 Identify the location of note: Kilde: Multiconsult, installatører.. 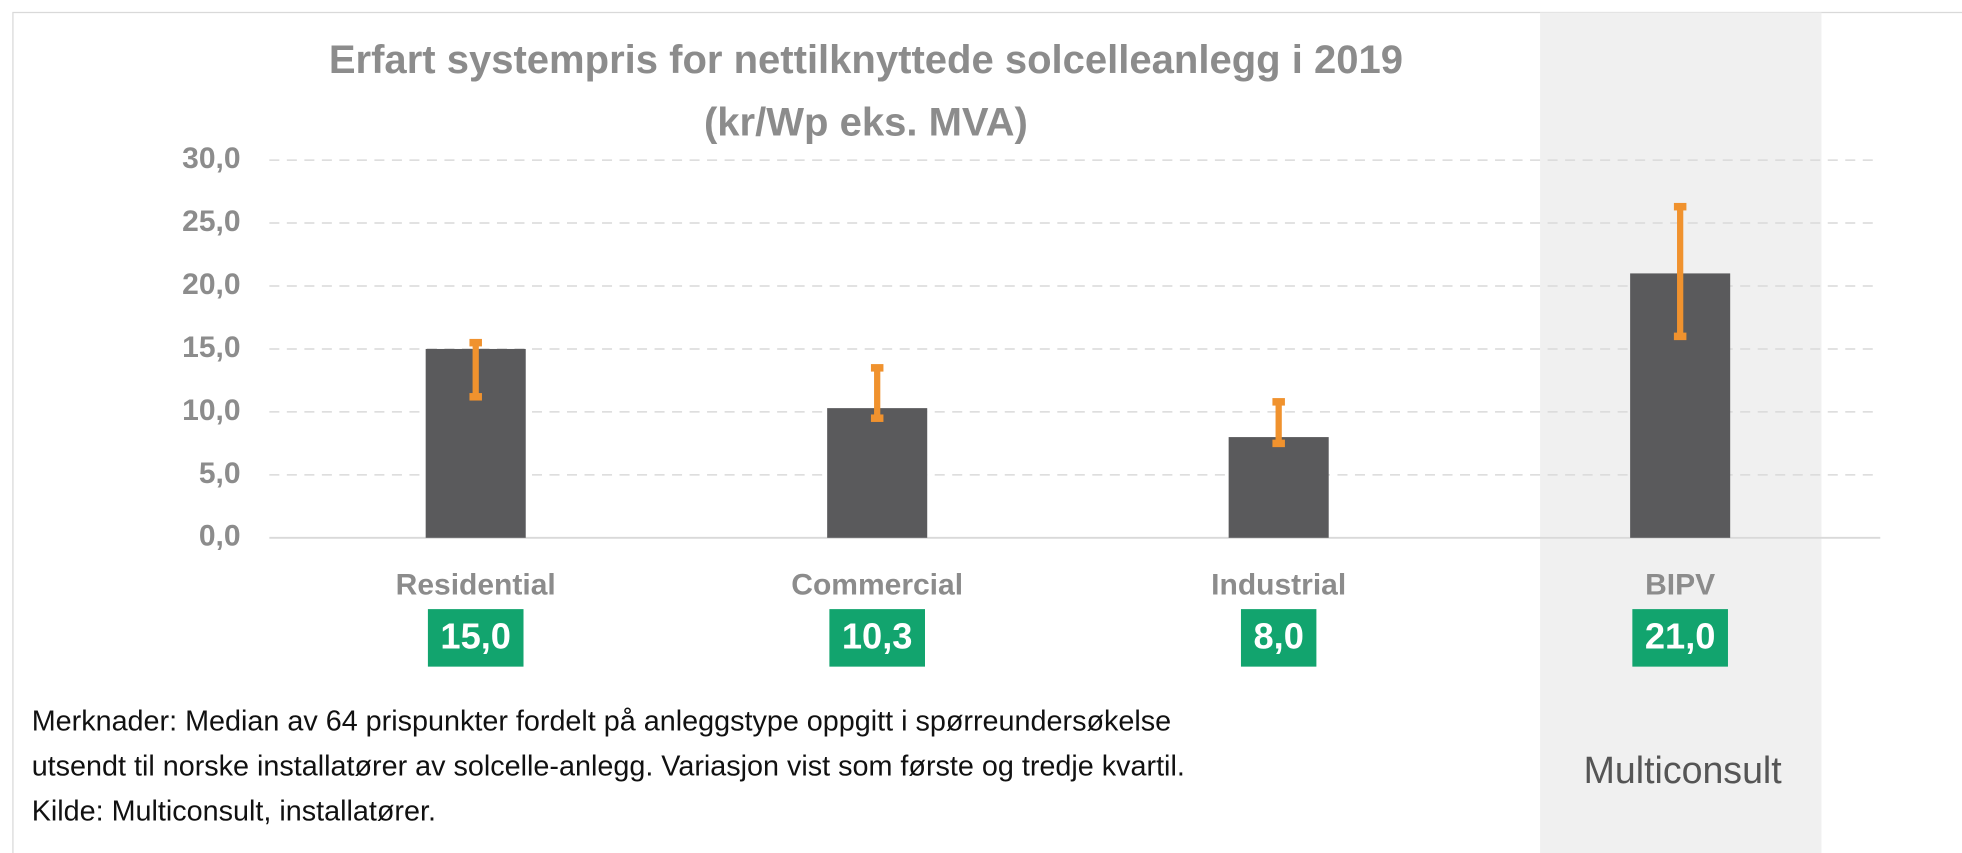
(234, 812).